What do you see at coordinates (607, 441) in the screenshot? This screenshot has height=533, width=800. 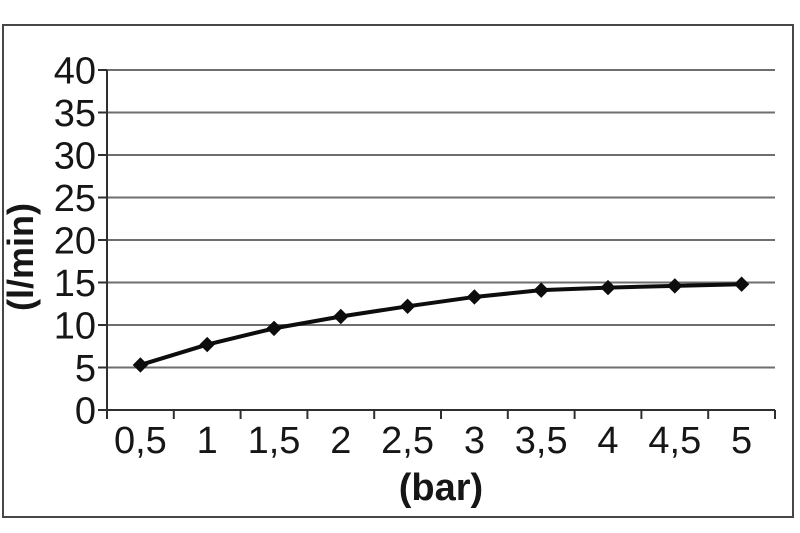 I see `x-tick-label: 4` at bounding box center [607, 441].